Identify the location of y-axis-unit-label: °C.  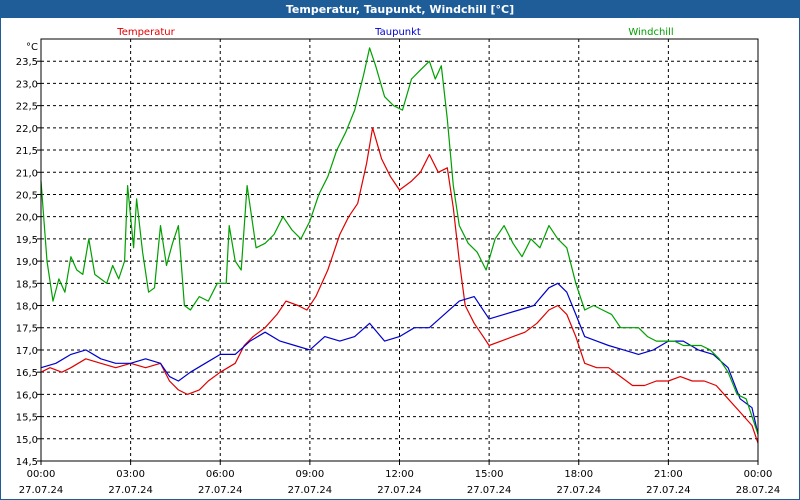
(32, 47).